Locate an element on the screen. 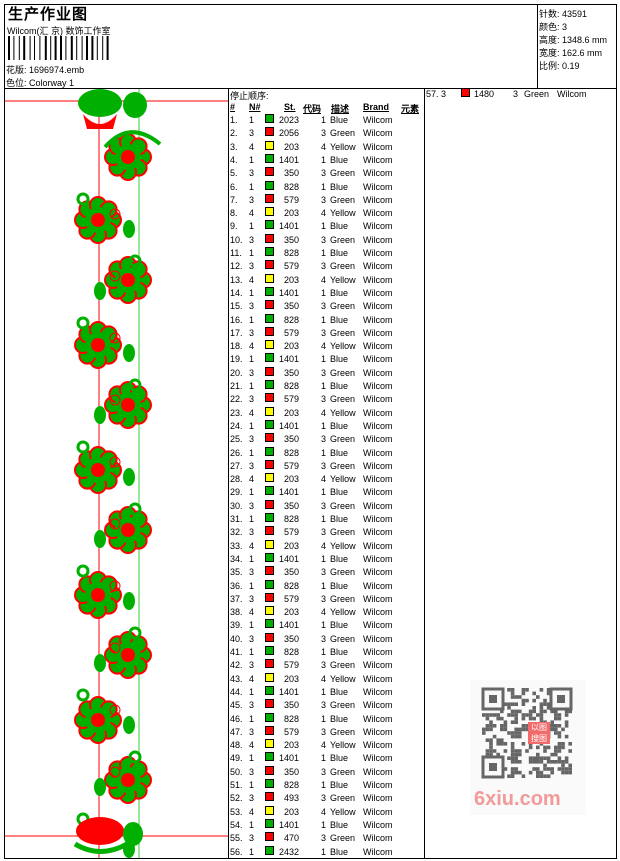 The height and width of the screenshot is (861, 620). table-row: 49. 1 1401 1 Blue Wilcom is located at coordinates (326, 758).